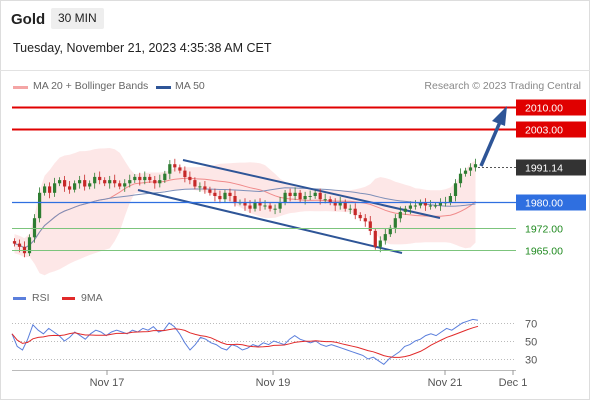 The image size is (590, 400). I want to click on legend-ma20-label: MA 20 + Bollinger Bands, so click(91, 86).